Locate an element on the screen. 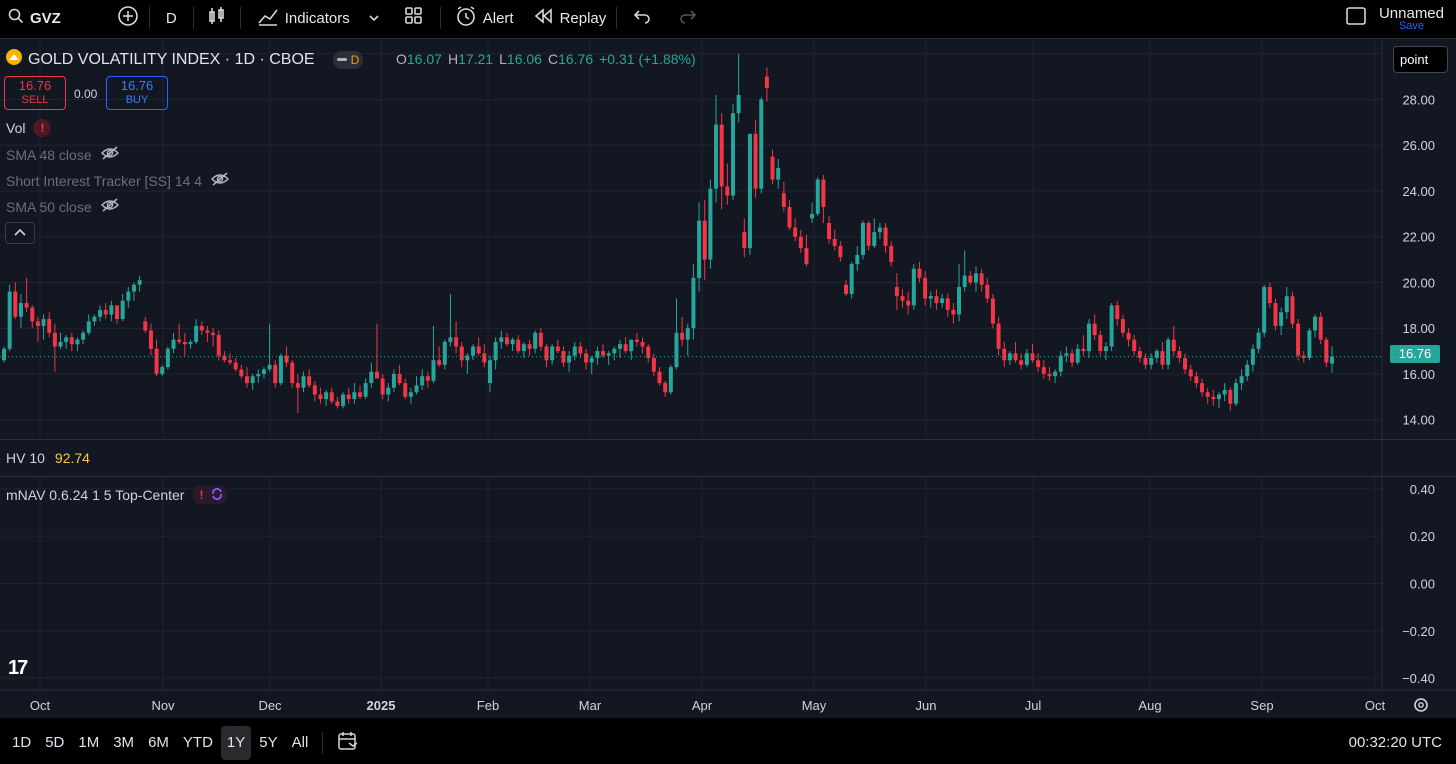 The image size is (1456, 764). settings-gear-icon is located at coordinates (1421, 705).